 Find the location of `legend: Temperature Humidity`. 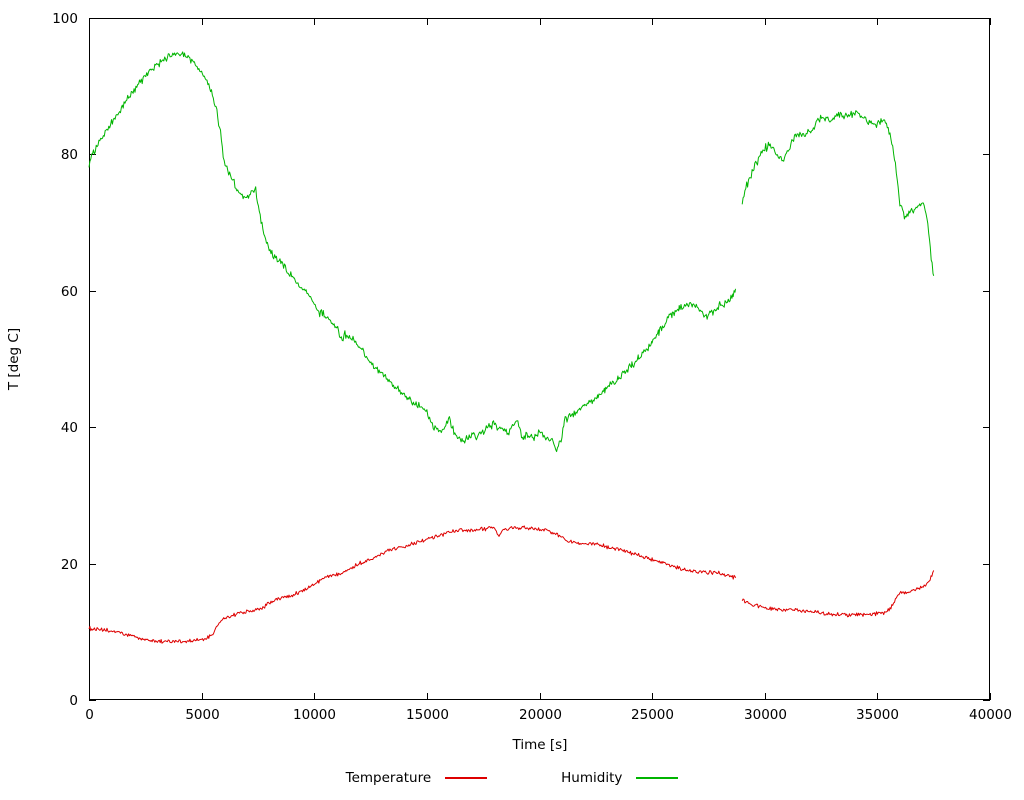

legend: Temperature Humidity is located at coordinates (512, 778).